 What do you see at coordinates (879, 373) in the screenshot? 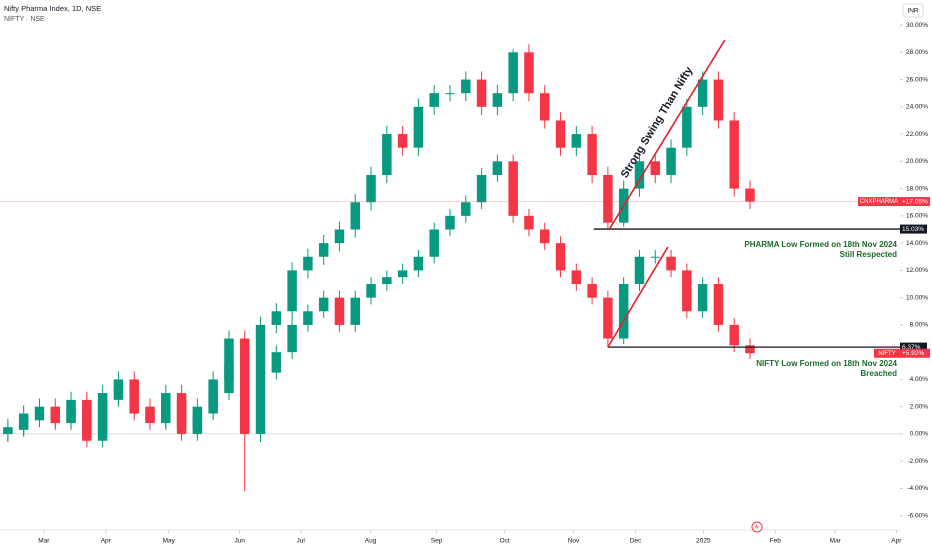
I see `annotation: Breached` at bounding box center [879, 373].